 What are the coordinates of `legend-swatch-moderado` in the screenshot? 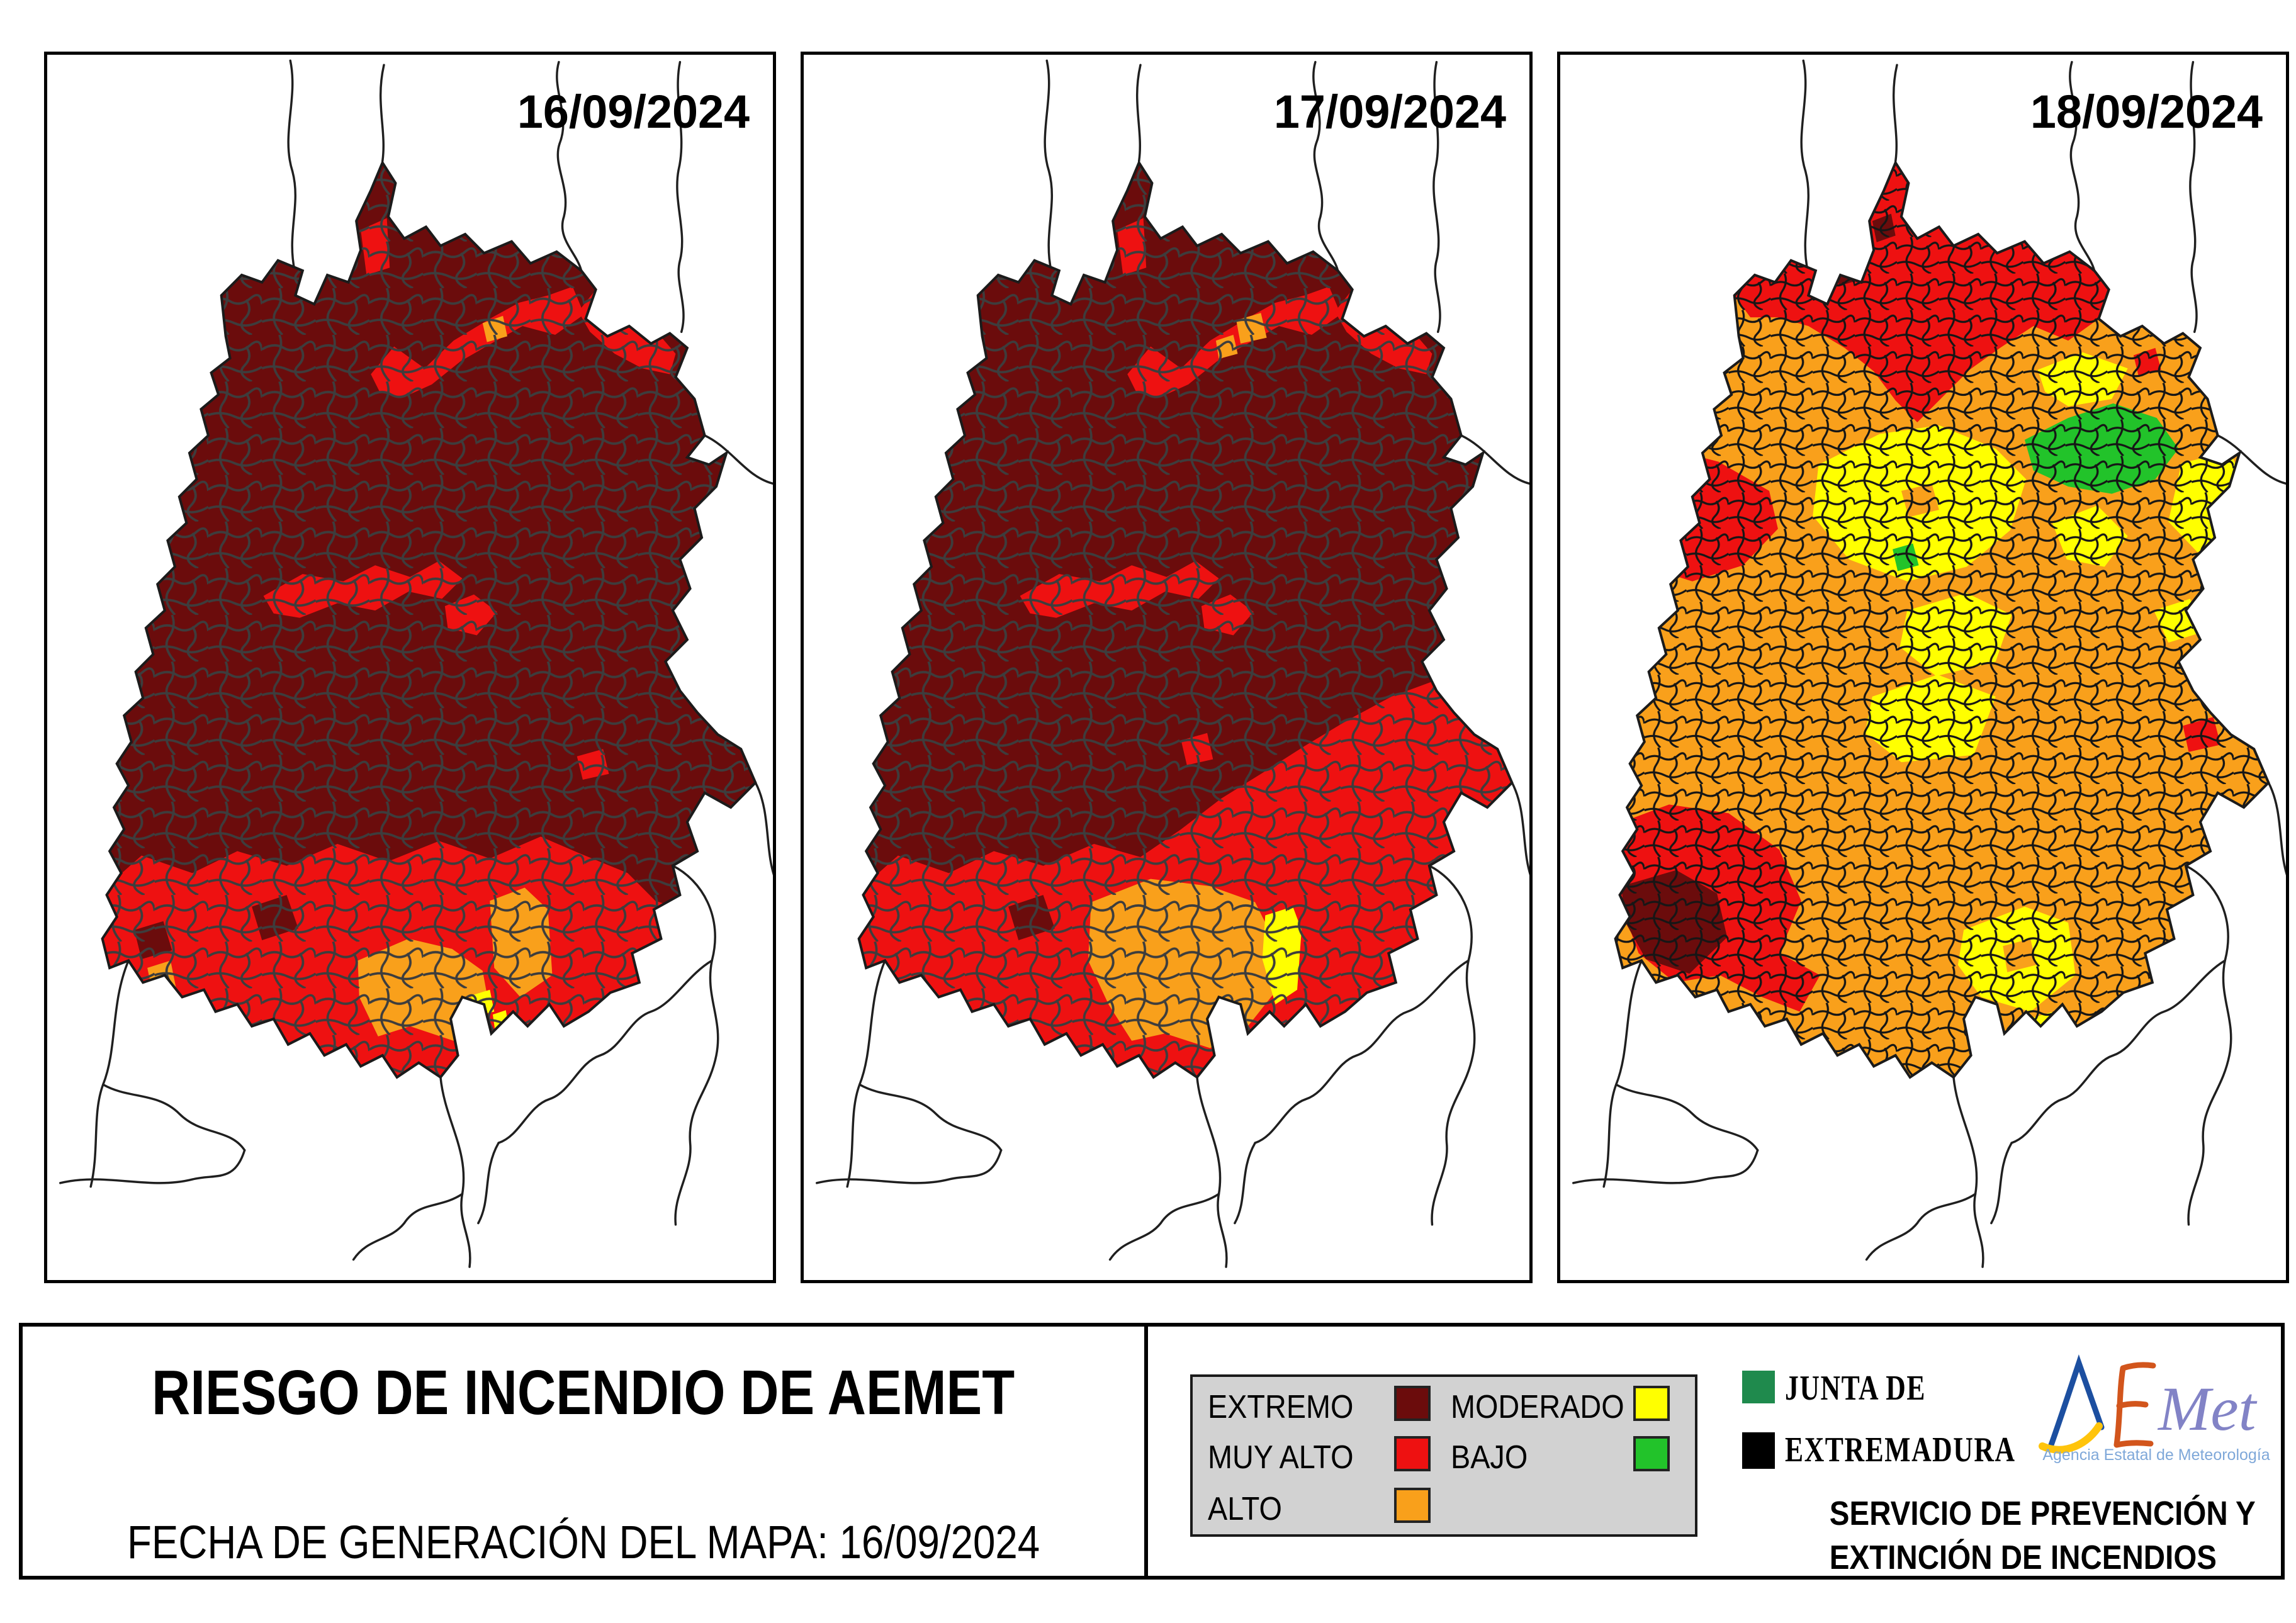 It's located at (1651, 1403).